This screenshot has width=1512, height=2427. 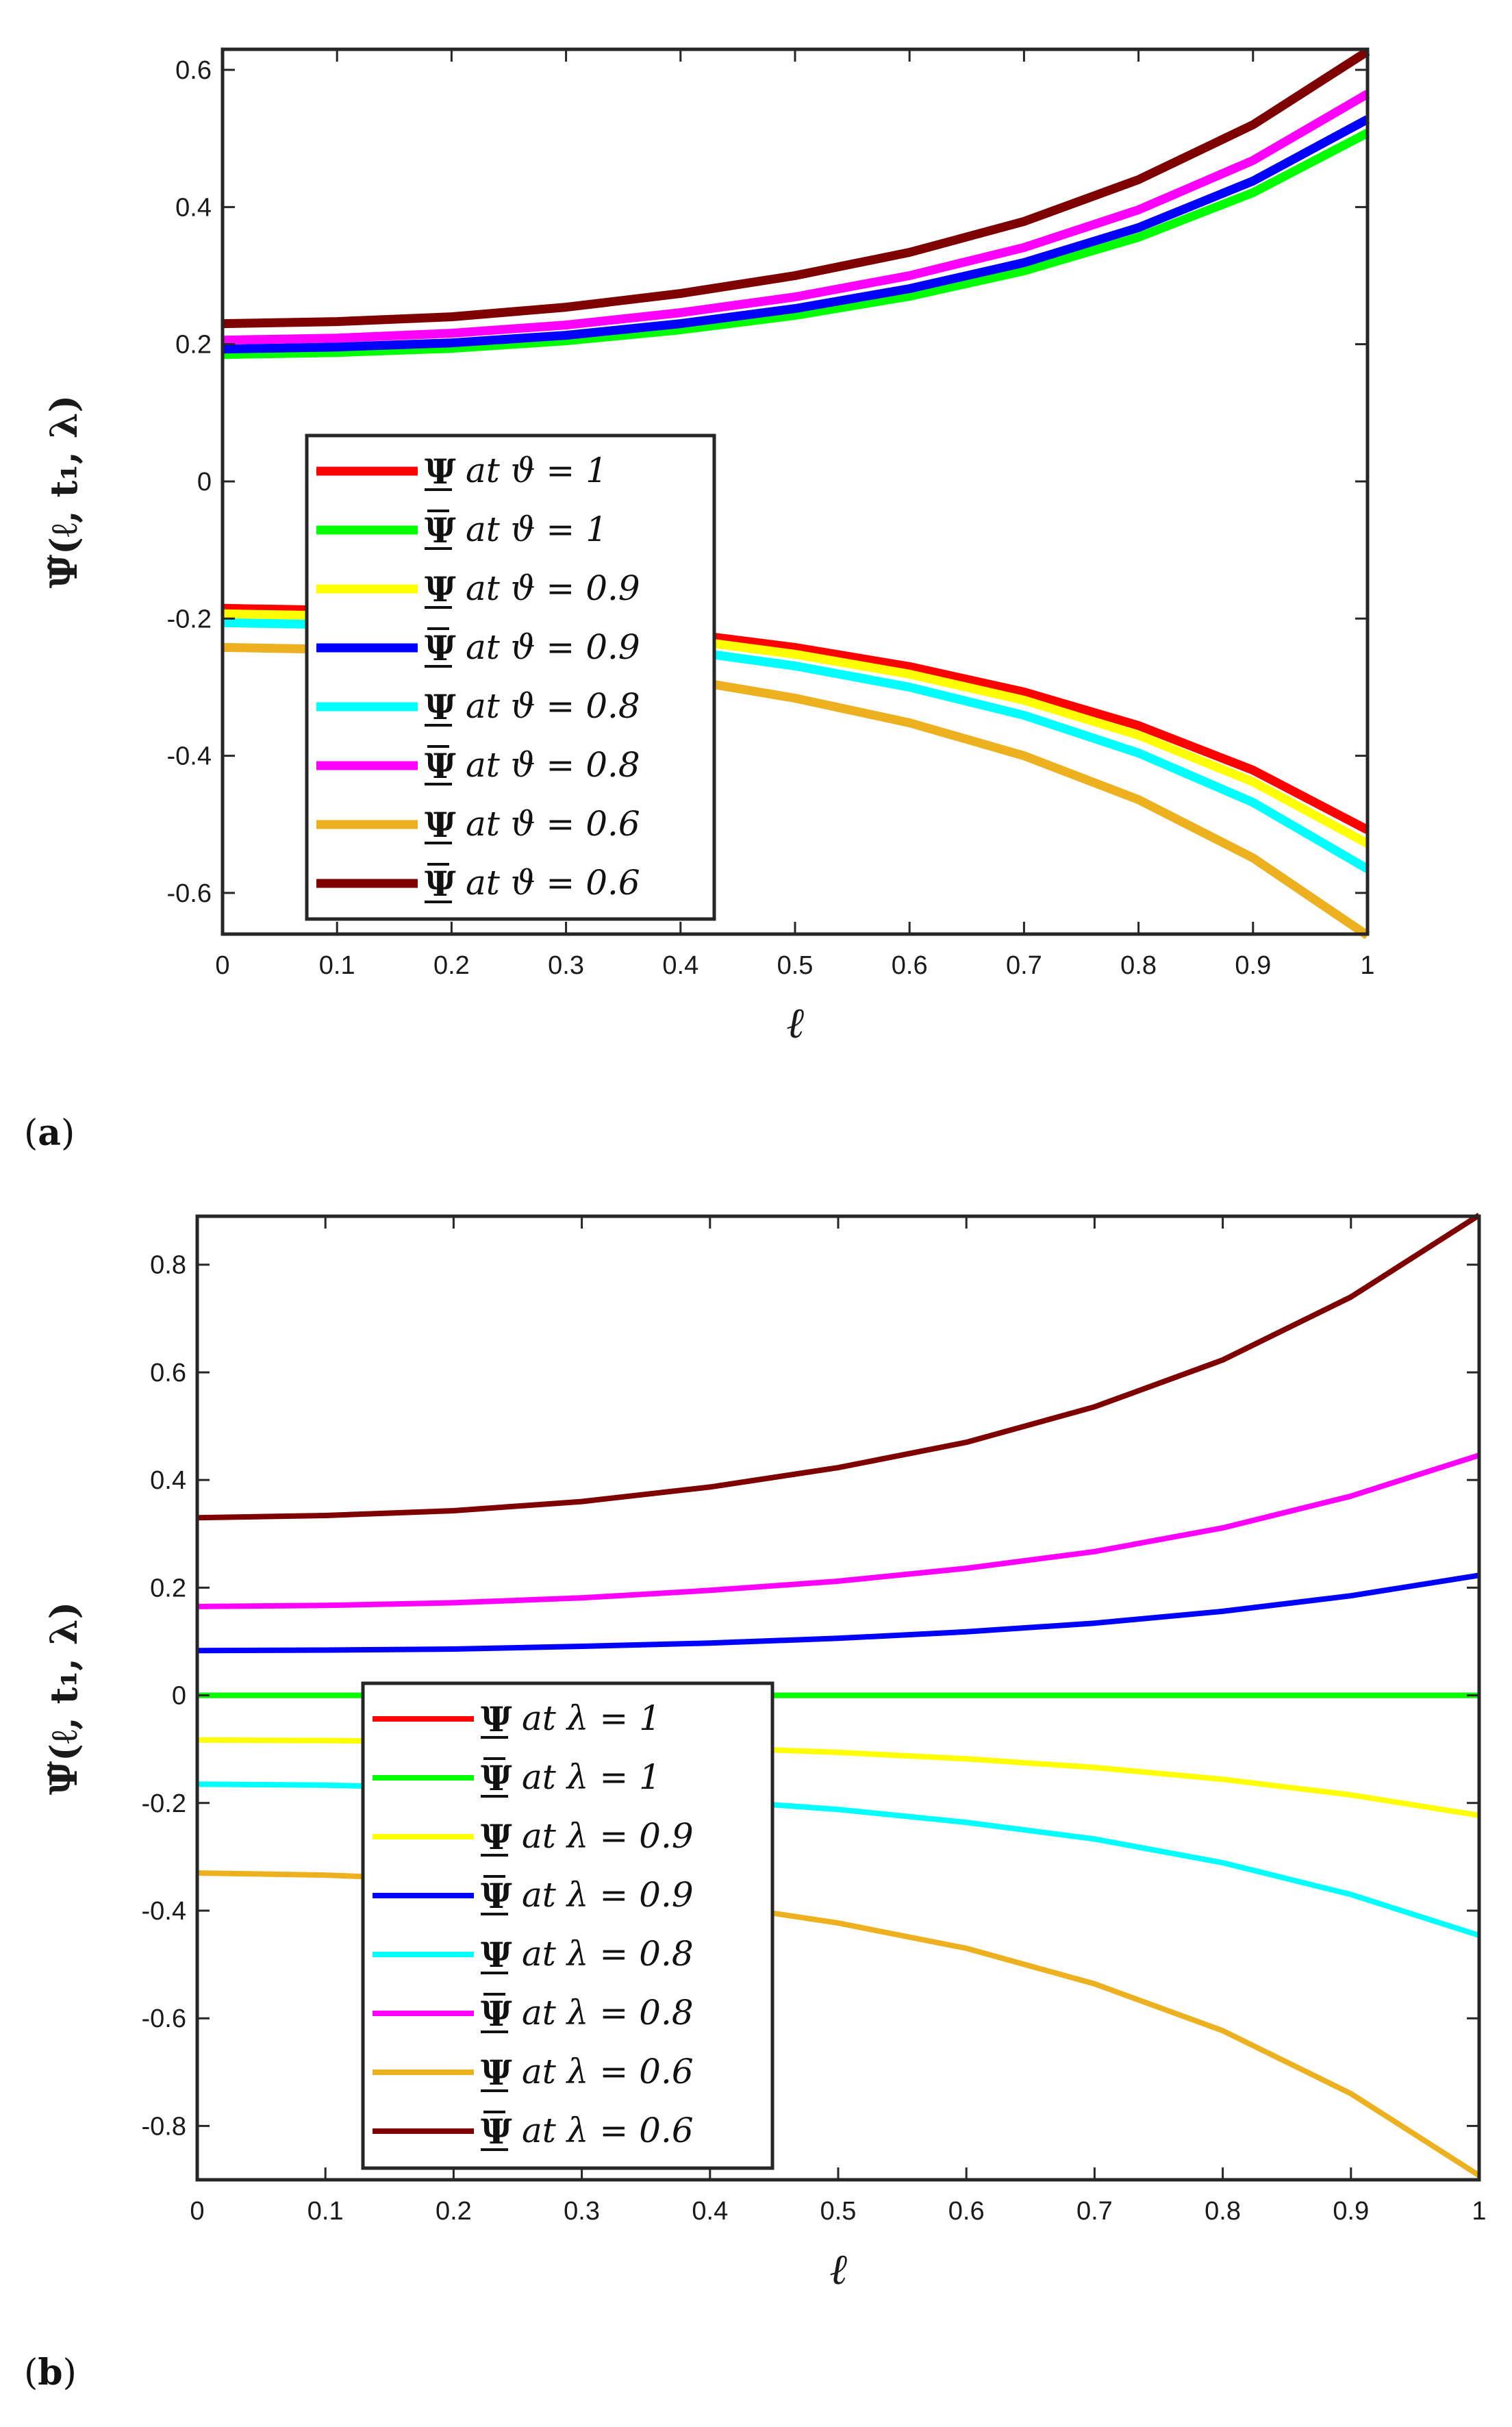 I want to click on x-tick-label-a-1: 0.1, so click(x=337, y=965).